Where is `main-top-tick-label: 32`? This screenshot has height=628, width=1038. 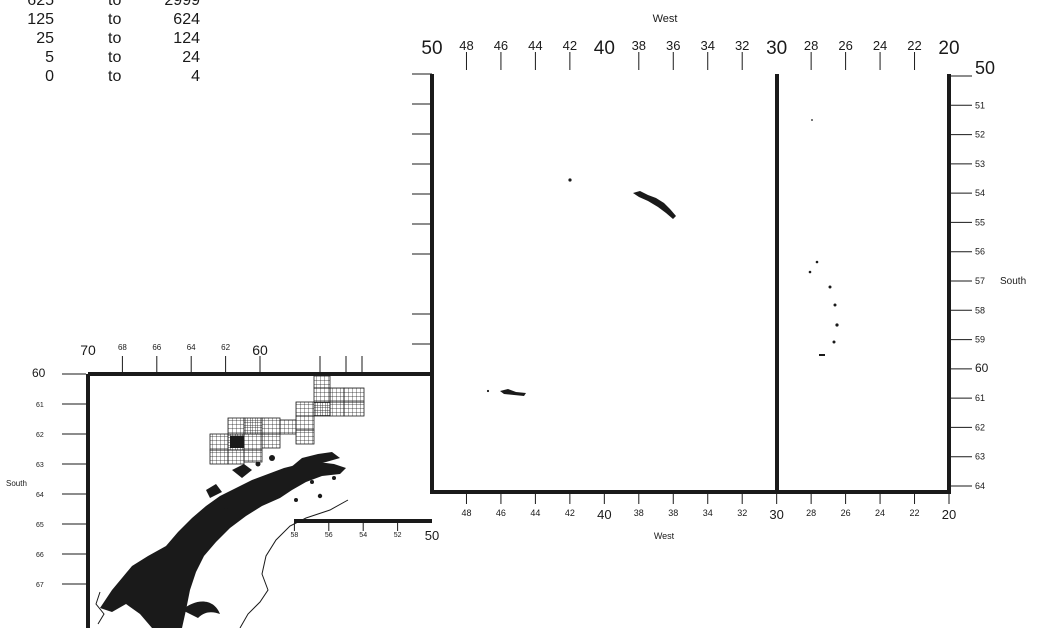 main-top-tick-label: 32 is located at coordinates (742, 45).